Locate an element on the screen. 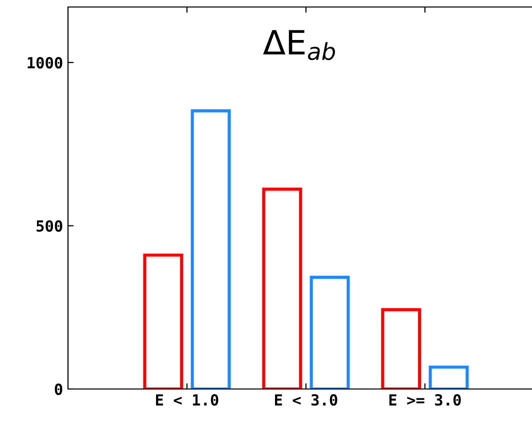 This screenshot has height=421, width=532. x-tick-label: E >= 3.0 is located at coordinates (425, 400).